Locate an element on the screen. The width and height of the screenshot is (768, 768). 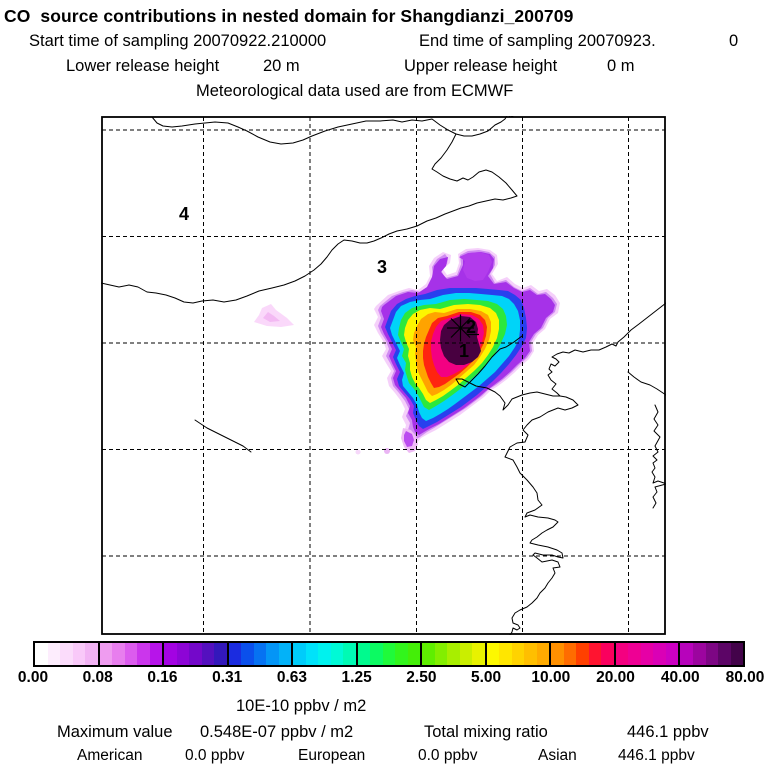
total-mixing-label: Total mixing ratio is located at coordinates (486, 732).